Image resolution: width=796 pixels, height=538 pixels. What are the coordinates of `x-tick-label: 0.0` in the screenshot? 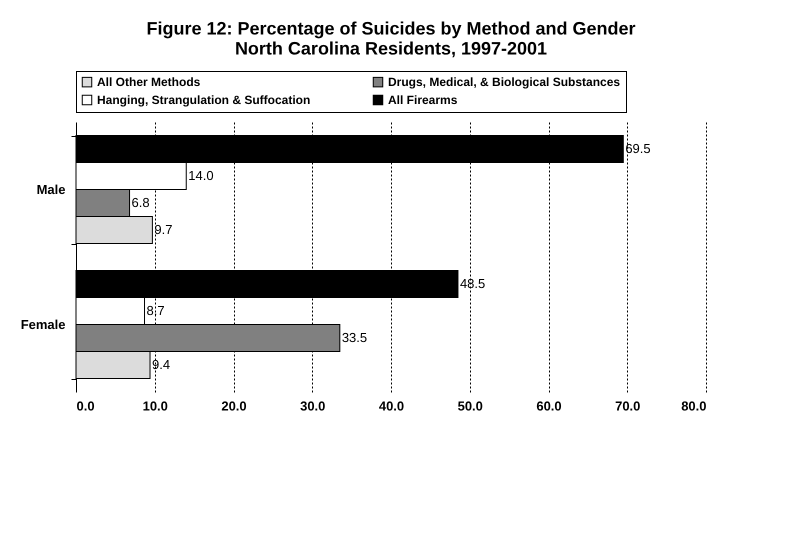 It's located at (85, 406).